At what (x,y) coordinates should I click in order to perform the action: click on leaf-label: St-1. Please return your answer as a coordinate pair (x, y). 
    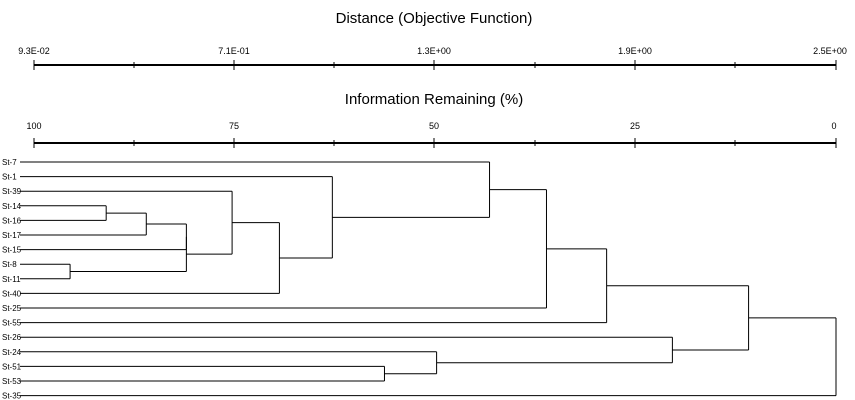
    Looking at the image, I should click on (9, 177).